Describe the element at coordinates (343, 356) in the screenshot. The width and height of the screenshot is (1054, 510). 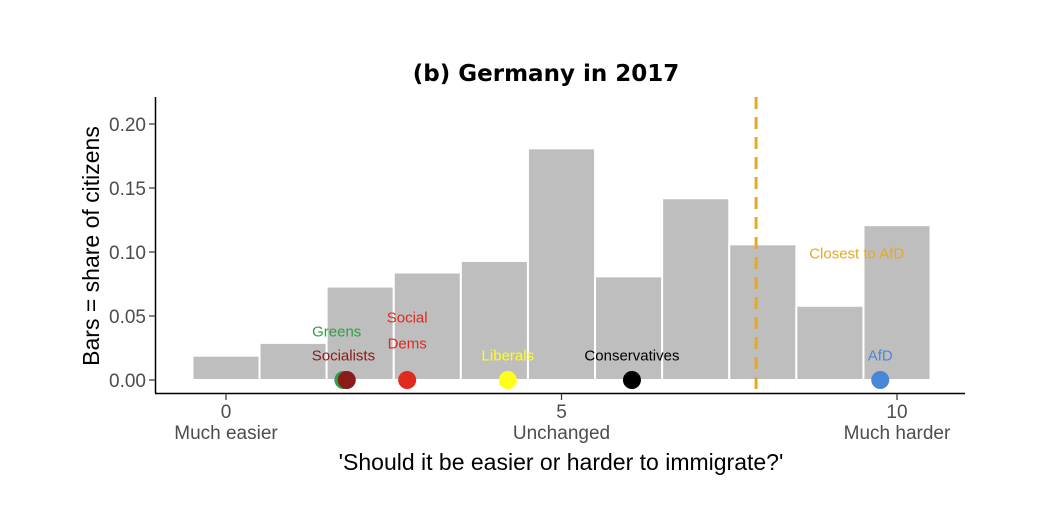
I see `party-label-socialists: Socialists` at that location.